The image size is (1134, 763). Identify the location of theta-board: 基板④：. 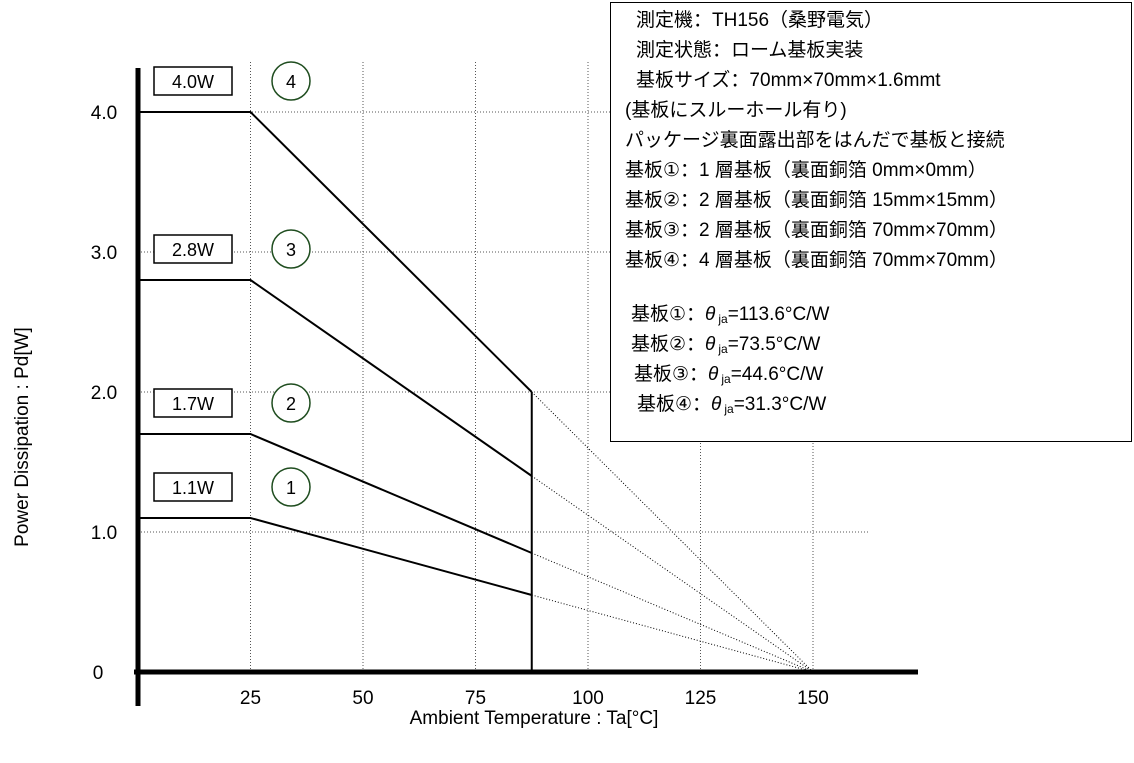
(674, 404).